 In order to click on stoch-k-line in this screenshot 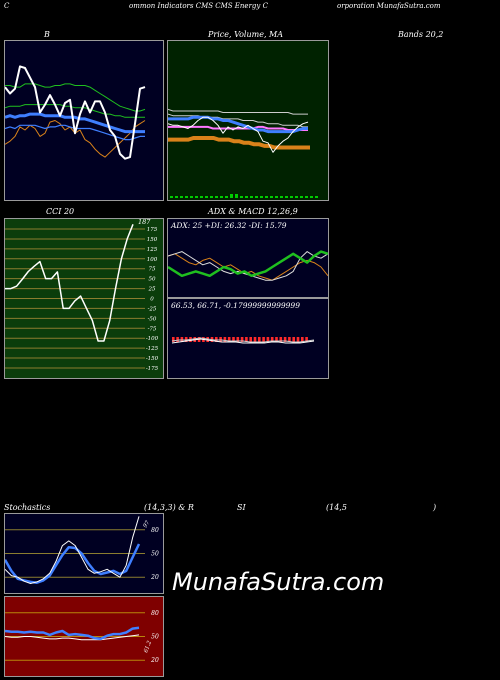, I will do `click(72, 550)`.